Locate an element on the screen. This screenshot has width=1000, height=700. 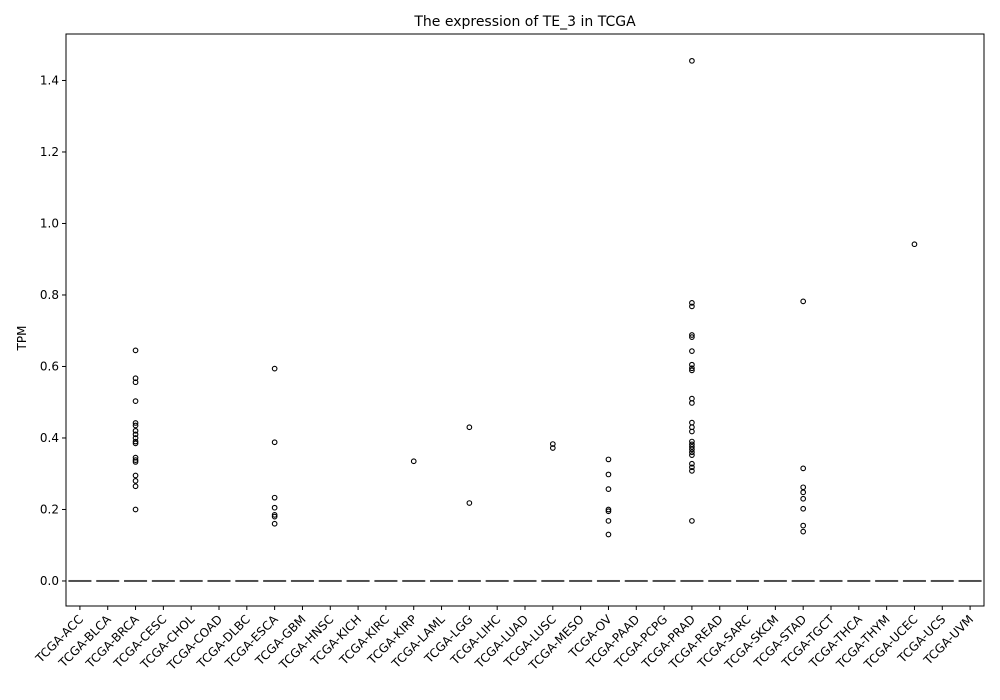
box-tcga-lihc is located at coordinates (497, 580).